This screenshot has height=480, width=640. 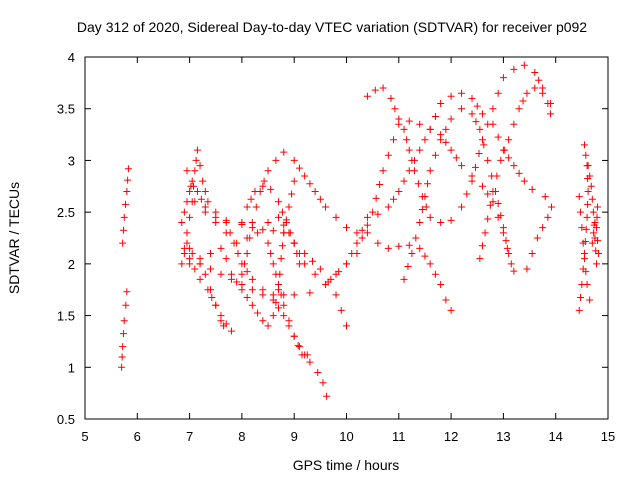 I want to click on x-tick-label: 6, so click(x=137, y=436).